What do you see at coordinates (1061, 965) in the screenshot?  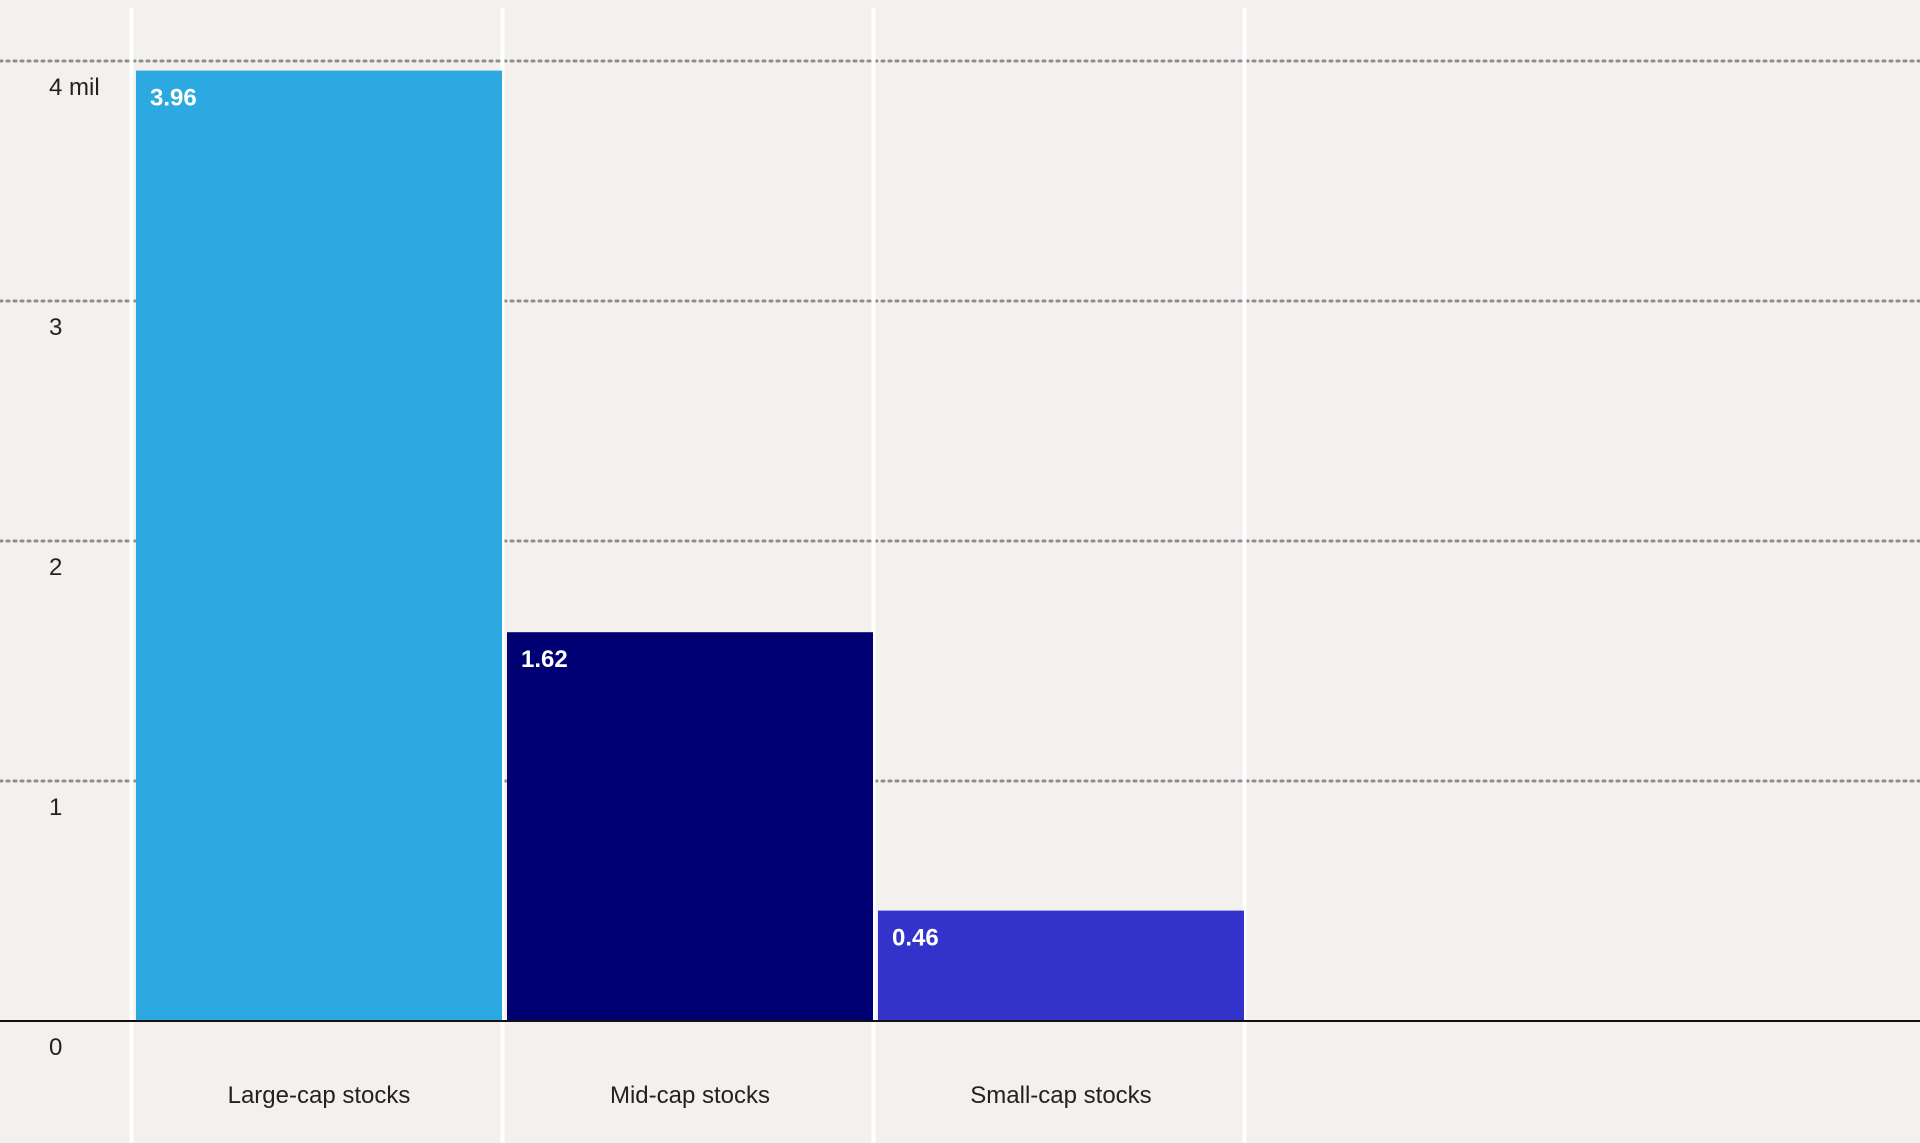 I see `bar-small-cap-stocks` at bounding box center [1061, 965].